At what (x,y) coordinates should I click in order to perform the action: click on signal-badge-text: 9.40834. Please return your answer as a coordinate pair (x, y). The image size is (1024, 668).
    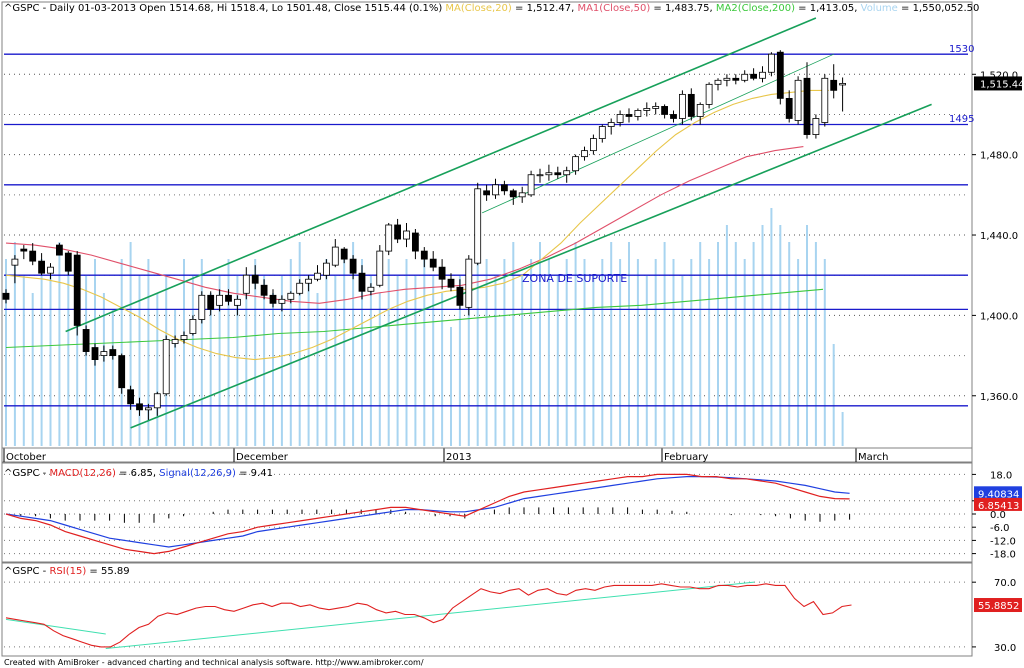
    Looking at the image, I should click on (998, 494).